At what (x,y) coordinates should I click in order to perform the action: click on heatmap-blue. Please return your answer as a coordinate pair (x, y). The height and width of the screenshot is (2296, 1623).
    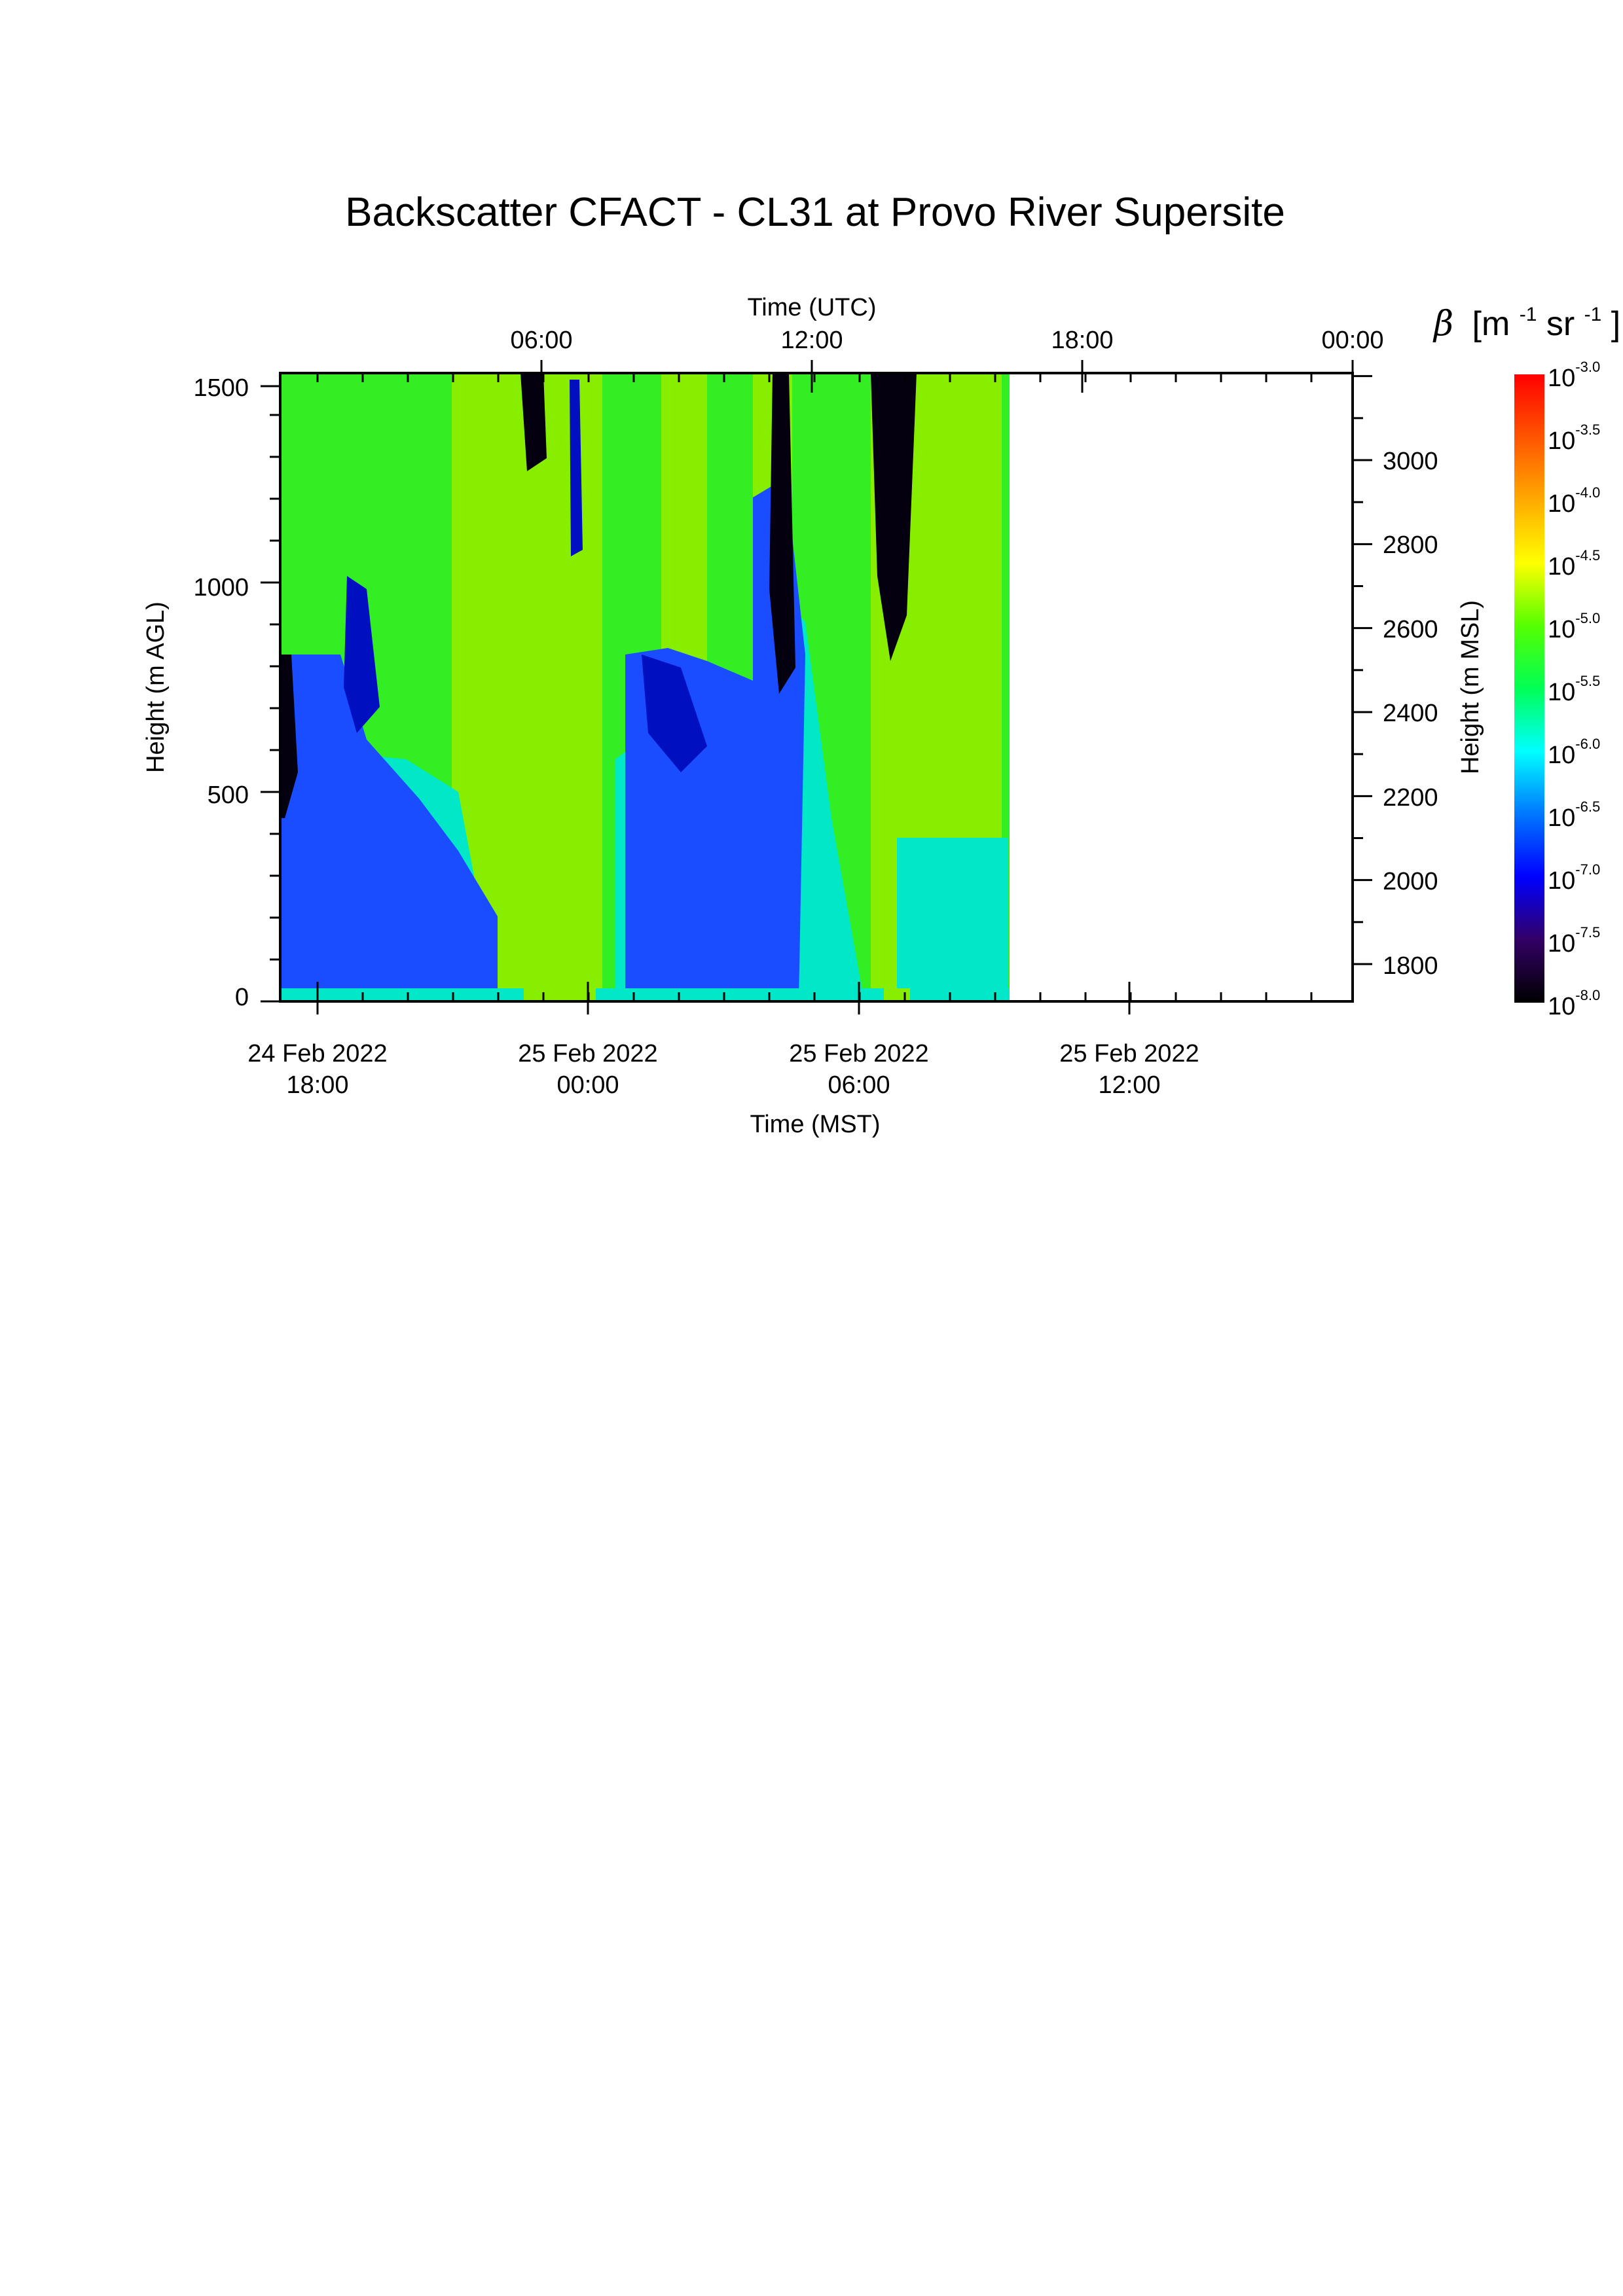
    Looking at the image, I should click on (389, 828).